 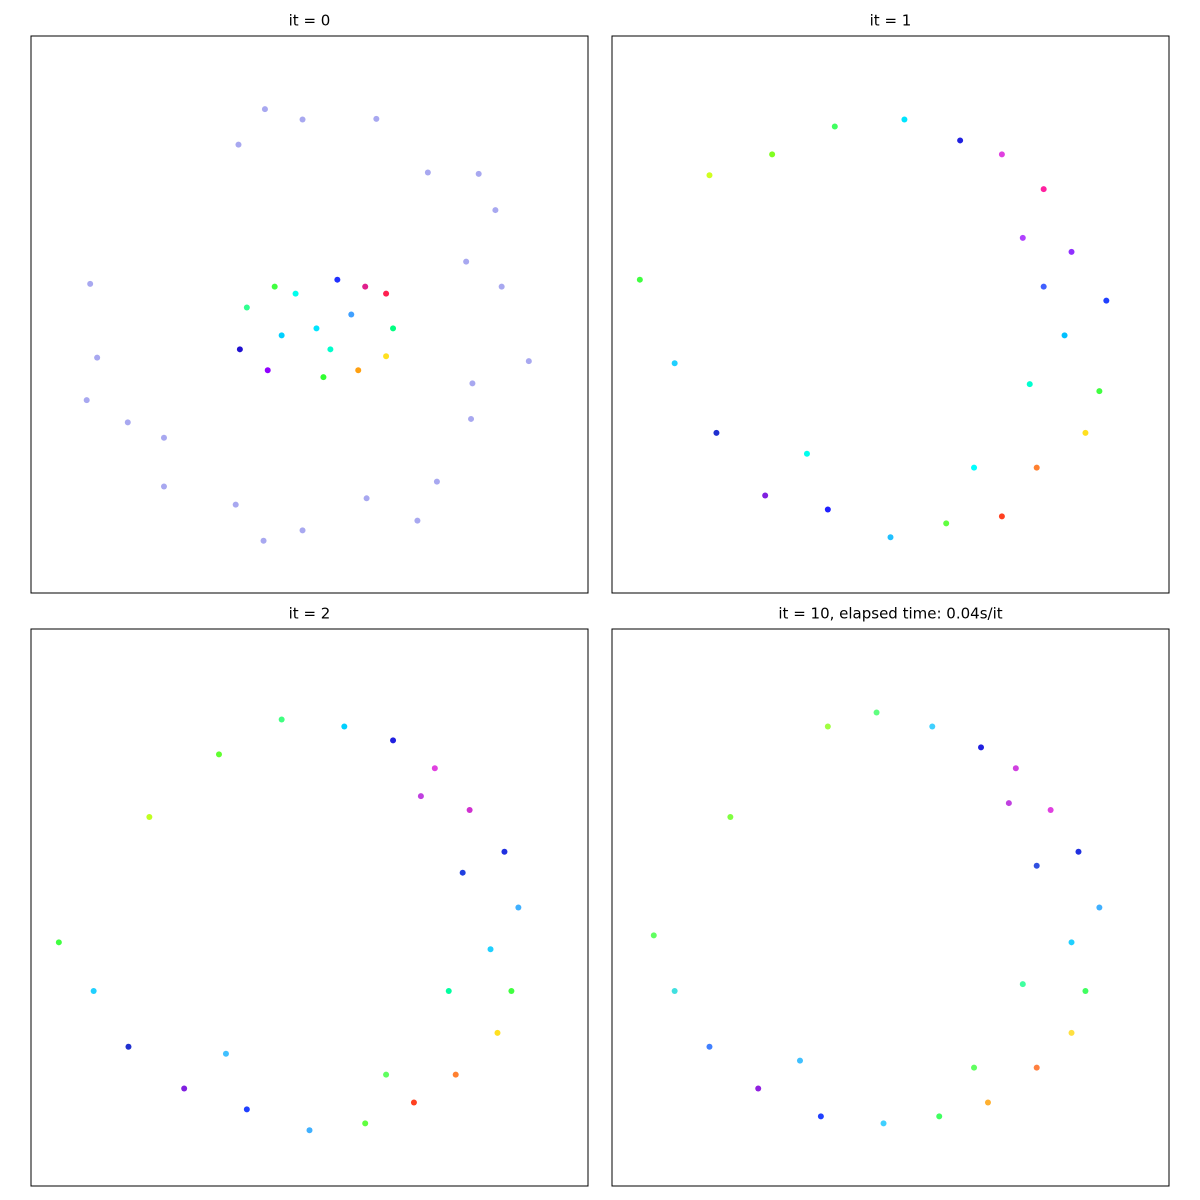 I want to click on subplot-title: it = 2, so click(x=310, y=614).